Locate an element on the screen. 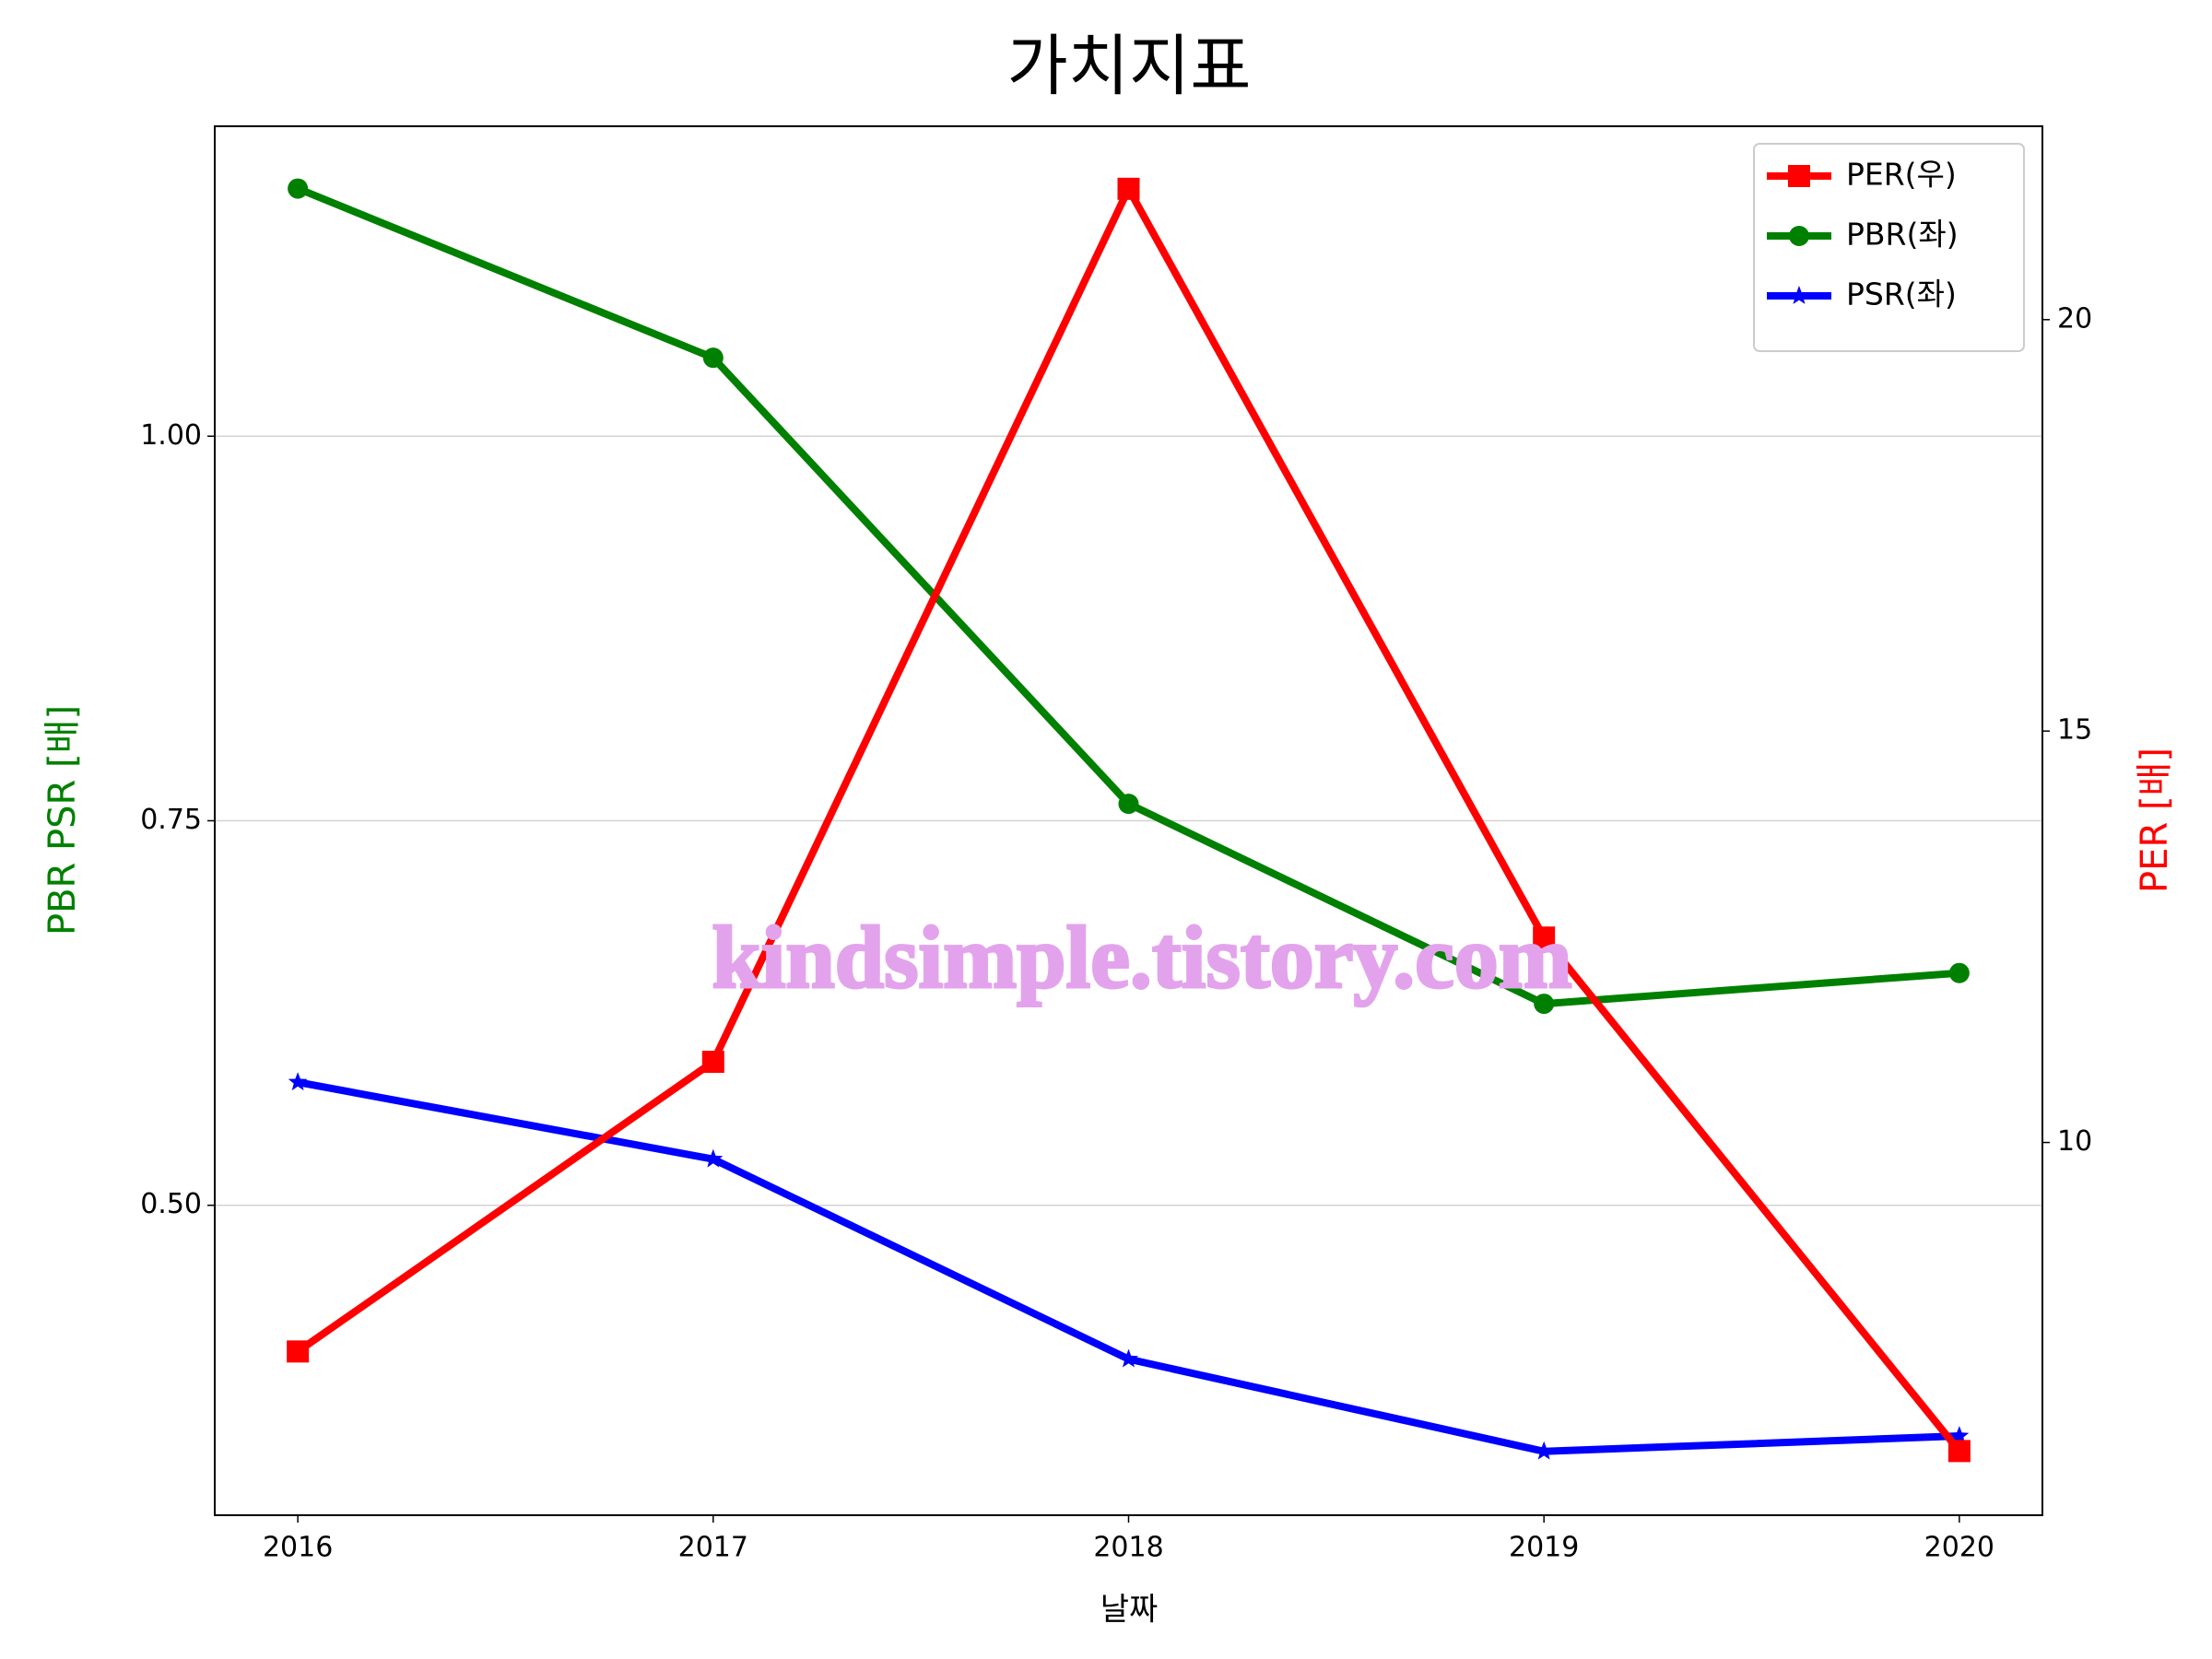 This screenshot has width=2212, height=1659. legend: PER(우) PBR(좌) PSR(좌) is located at coordinates (1889, 247).